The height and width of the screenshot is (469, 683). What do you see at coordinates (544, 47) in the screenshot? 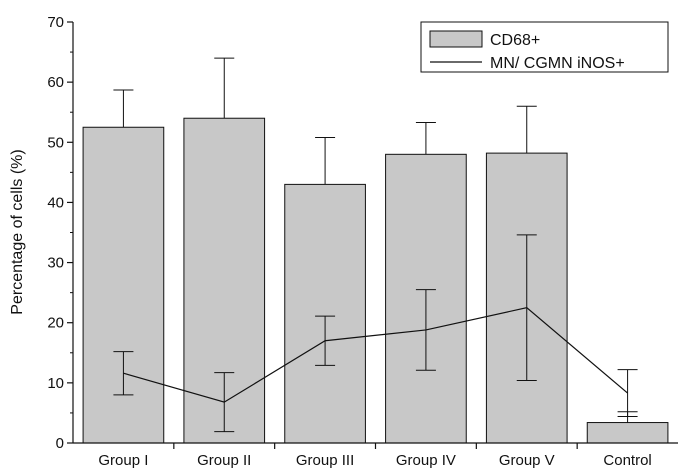
I see `legend: CD68+ MN/ CGMN iNOS+` at bounding box center [544, 47].